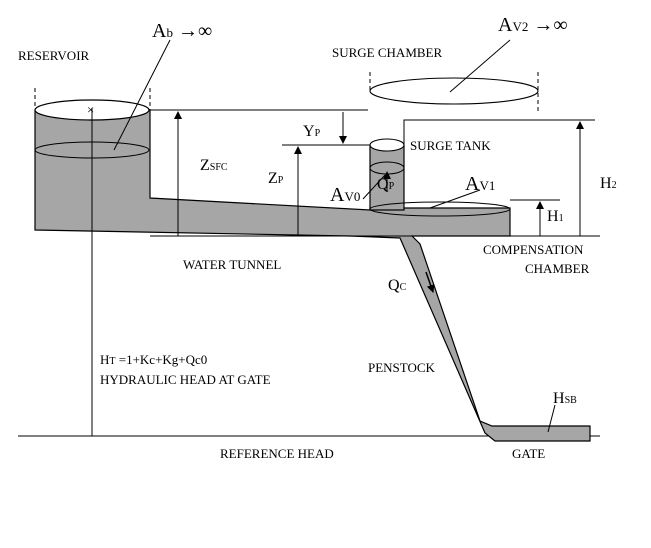 The image size is (651, 548). I want to click on zp-symbol: ZP, so click(276, 178).